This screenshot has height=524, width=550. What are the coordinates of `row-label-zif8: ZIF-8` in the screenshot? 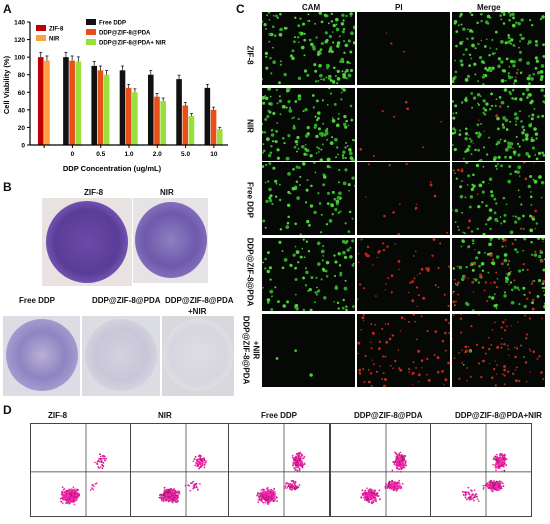 It's located at (250, 55).